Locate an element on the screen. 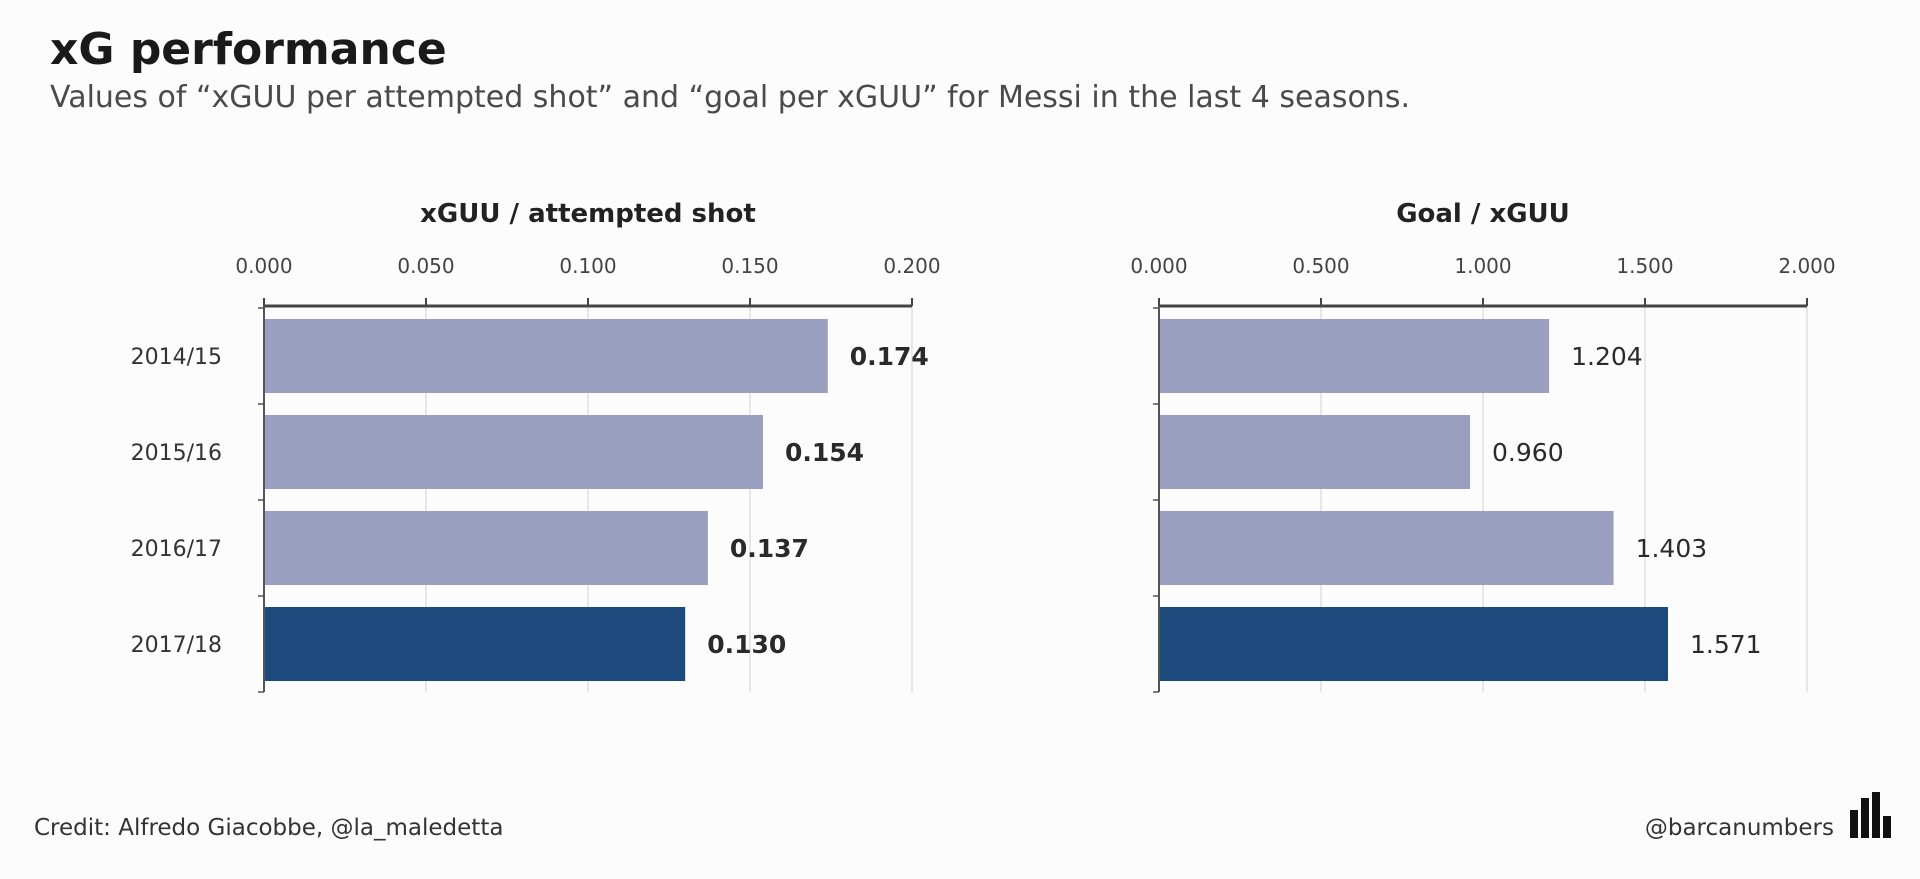 The height and width of the screenshot is (879, 1920). chart-2-tick-label: 0.000 is located at coordinates (1158, 266).